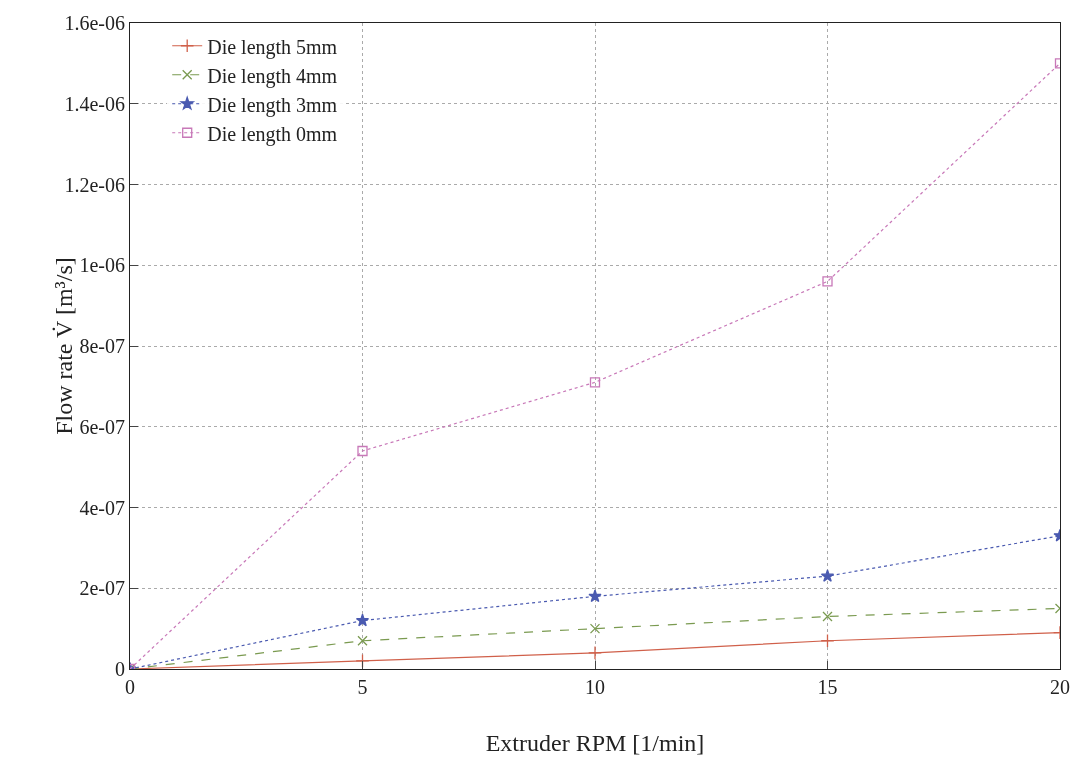  I want to click on y-tick-label: 1e-06, so click(102, 265).